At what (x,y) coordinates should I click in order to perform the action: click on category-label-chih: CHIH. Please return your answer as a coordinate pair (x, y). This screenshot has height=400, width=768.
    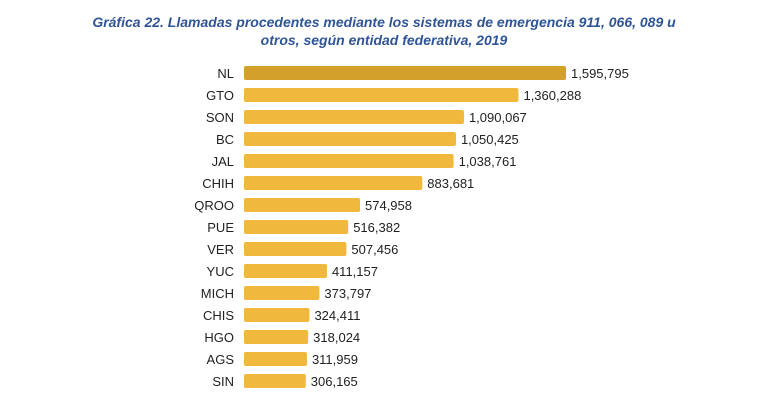
    Looking at the image, I should click on (218, 183).